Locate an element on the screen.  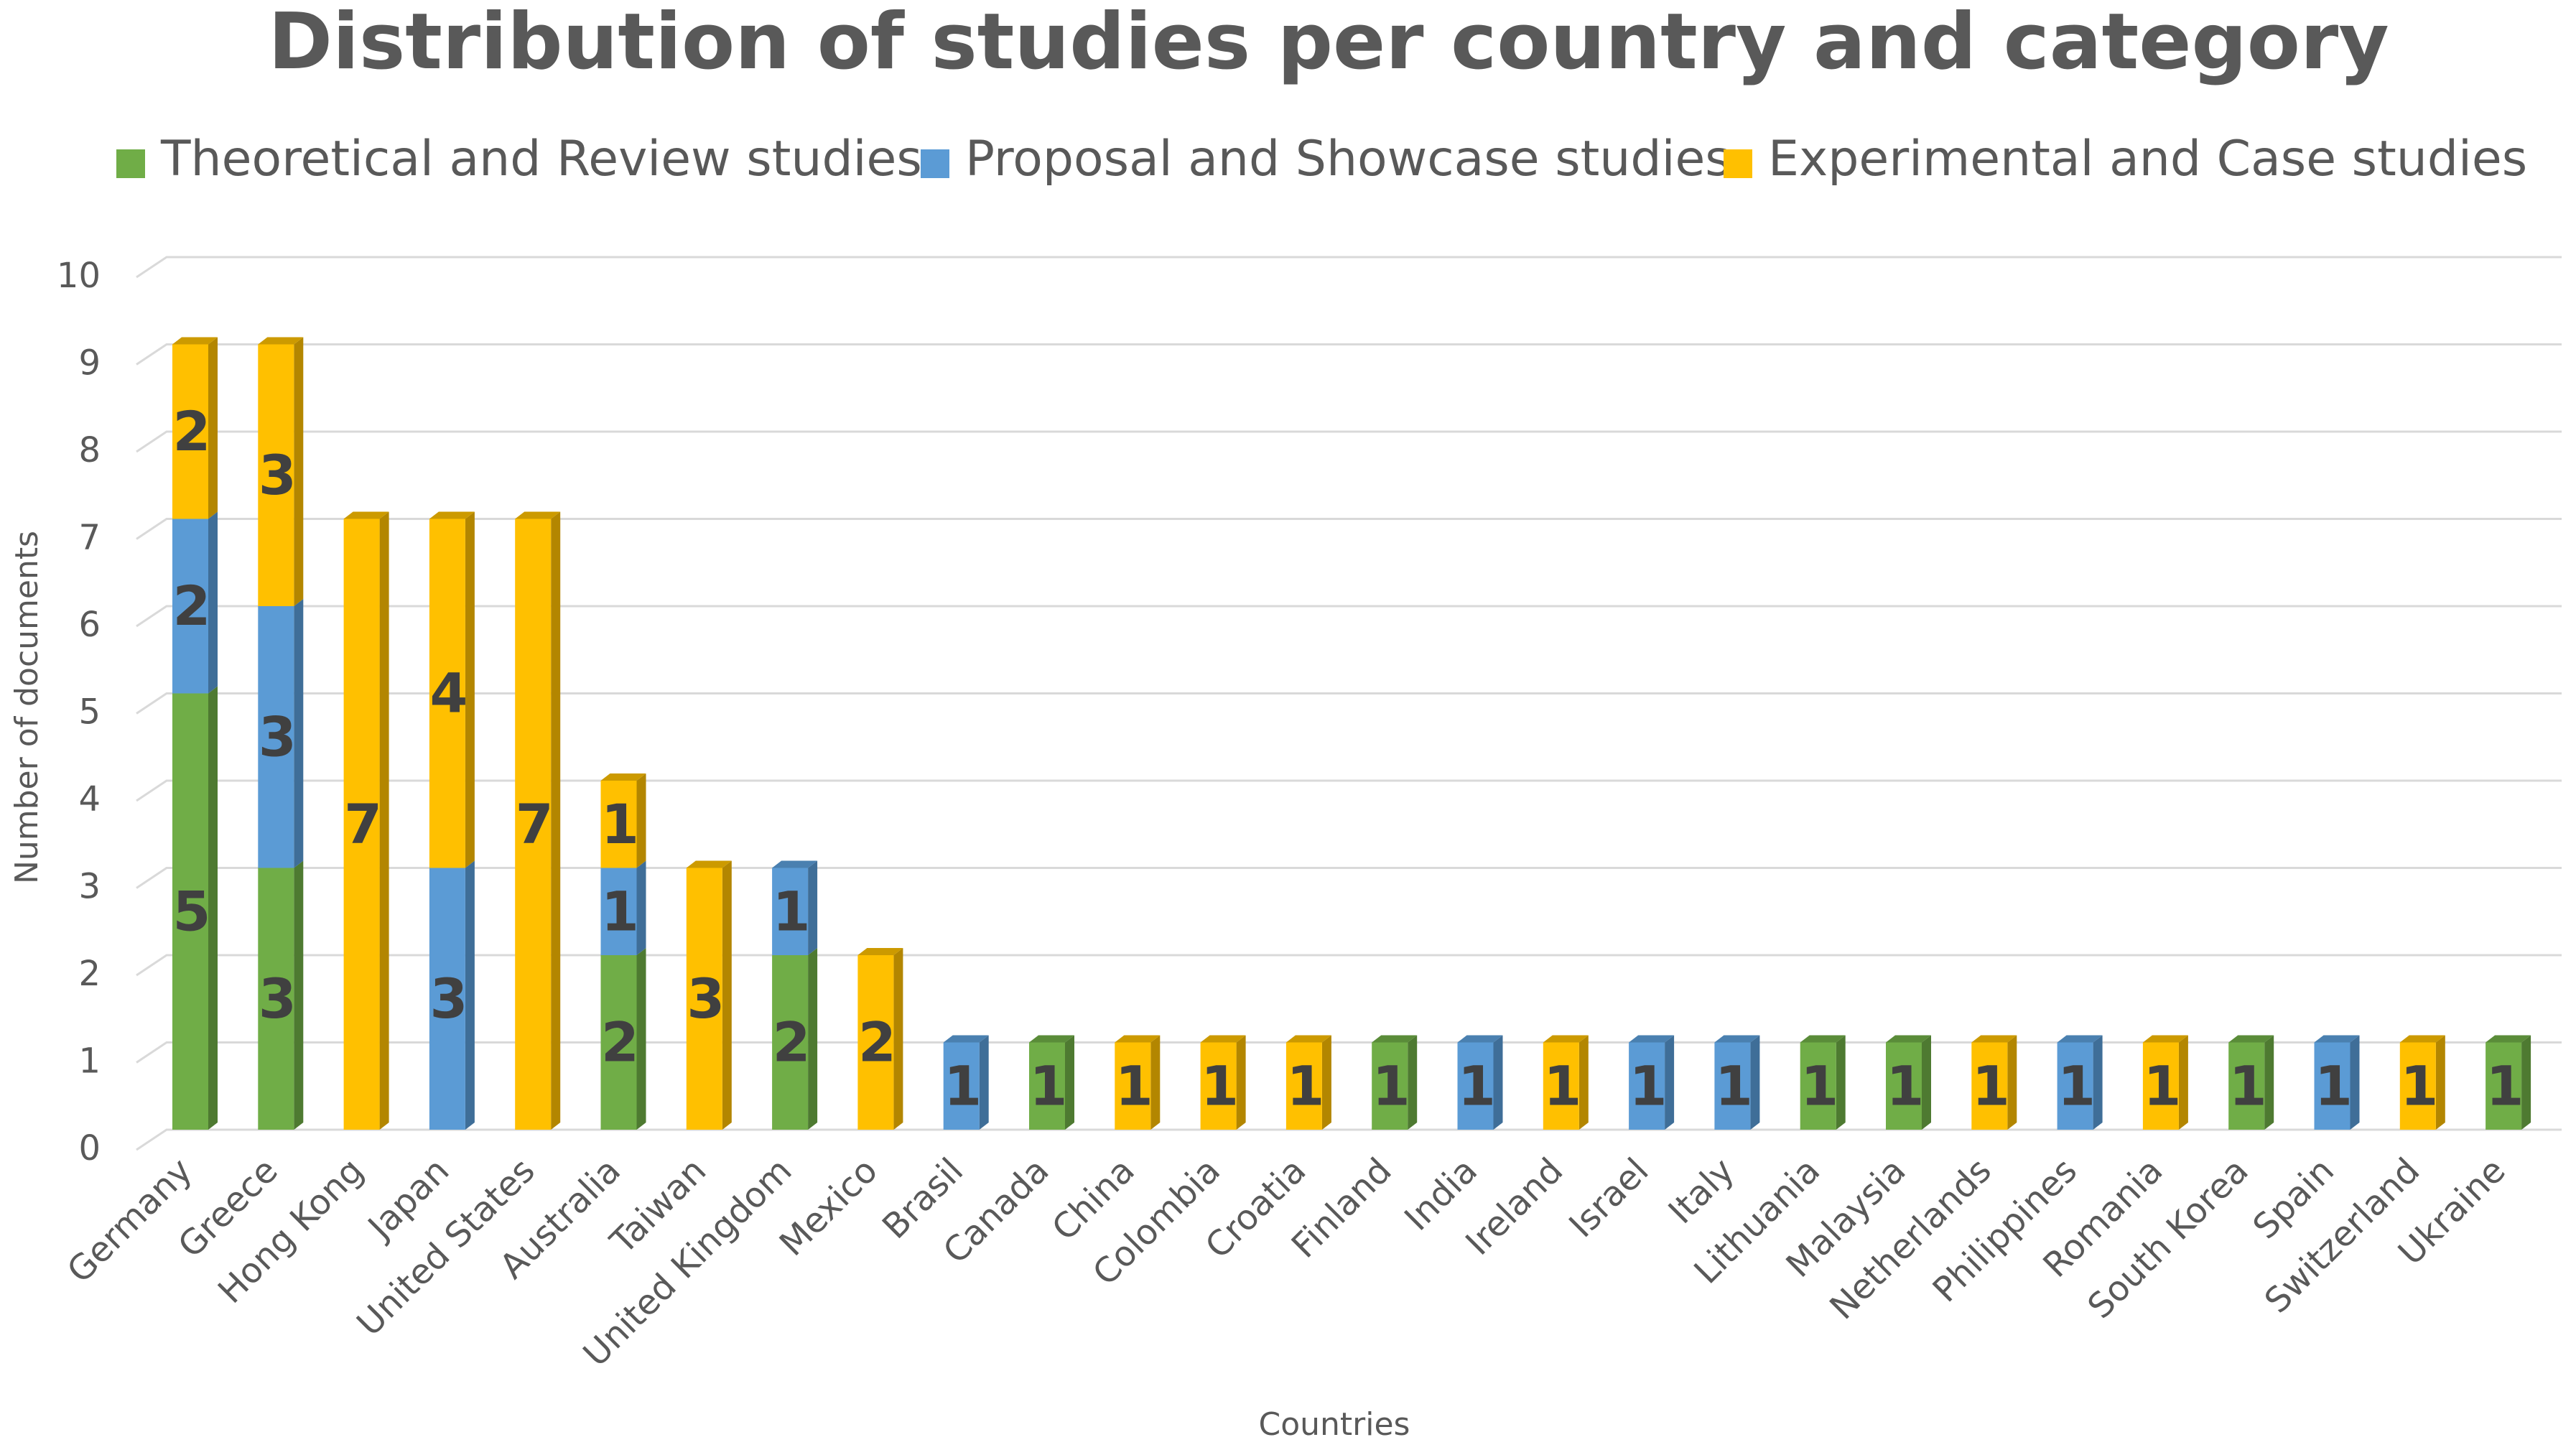
bar-side-mexico-experimental-and-case-studies is located at coordinates (898, 1039).